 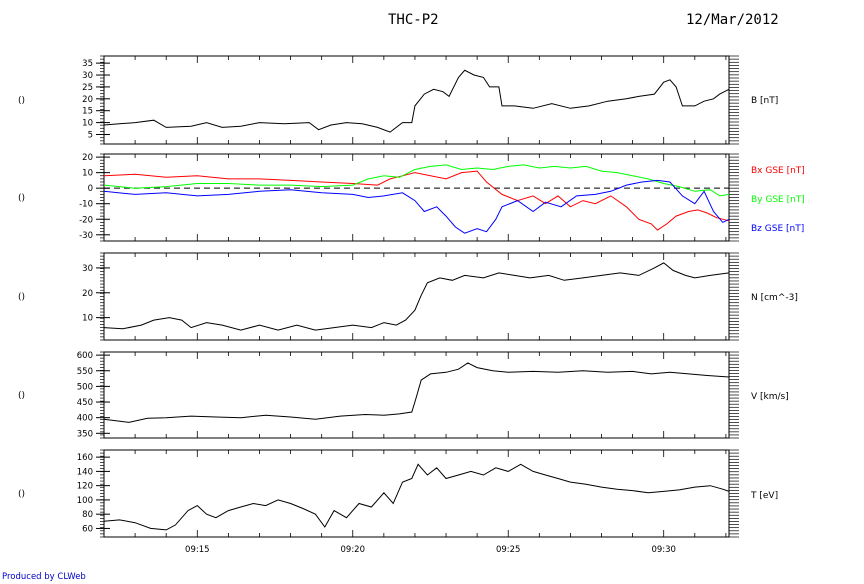 What do you see at coordinates (21, 298) in the screenshot?
I see `panel-ylabel-n: ()` at bounding box center [21, 298].